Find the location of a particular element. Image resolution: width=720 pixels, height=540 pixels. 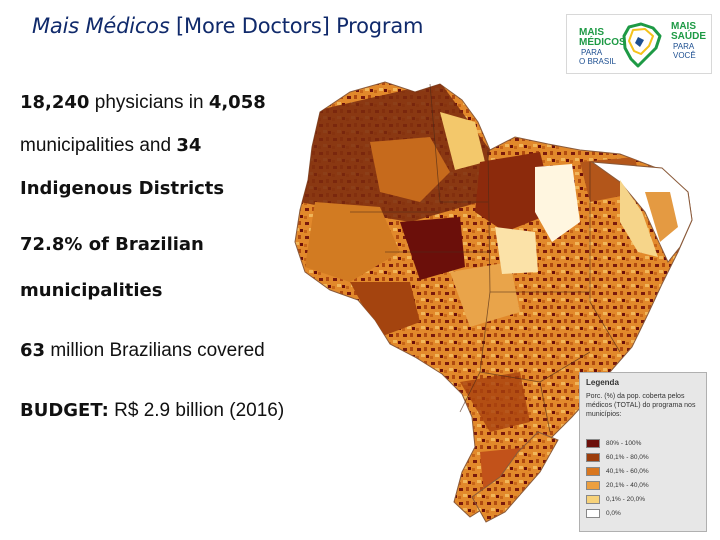

stat-coverage-line-2: municipalities is located at coordinates (91, 290).